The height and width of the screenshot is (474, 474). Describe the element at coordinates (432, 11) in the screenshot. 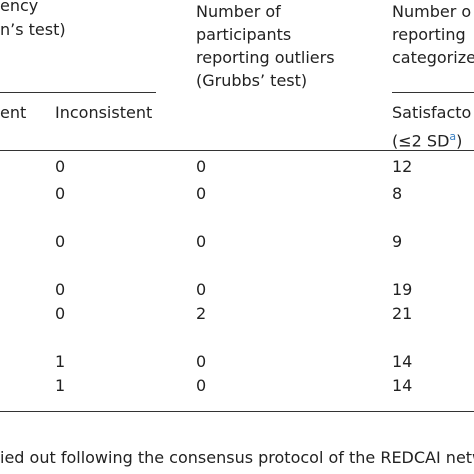

I see `header: Number o` at that location.